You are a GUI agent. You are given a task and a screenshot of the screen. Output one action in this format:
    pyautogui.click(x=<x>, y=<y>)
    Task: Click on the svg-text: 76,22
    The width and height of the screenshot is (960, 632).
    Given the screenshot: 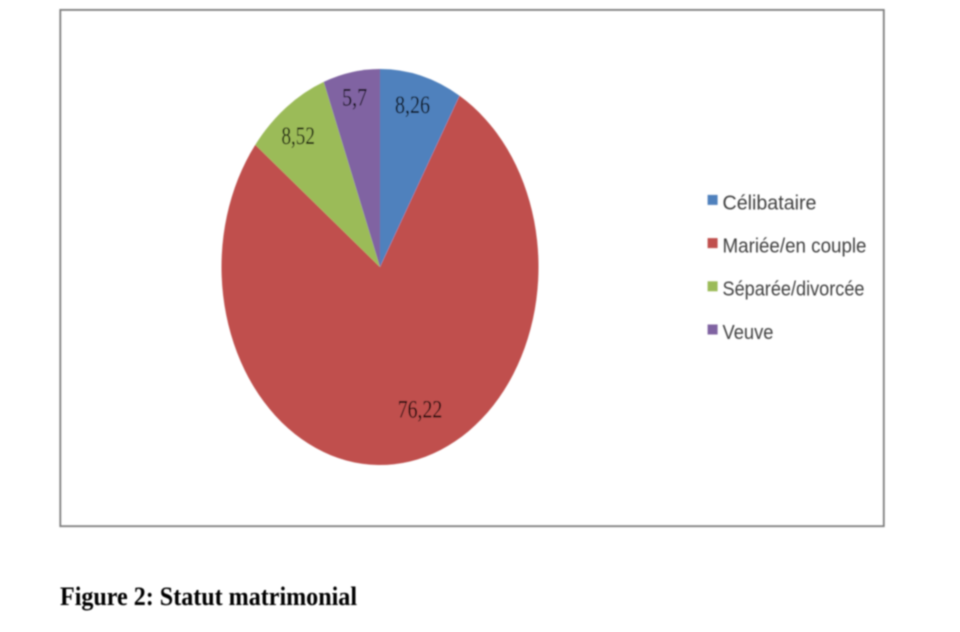 What is the action you would take?
    pyautogui.click(x=420, y=409)
    